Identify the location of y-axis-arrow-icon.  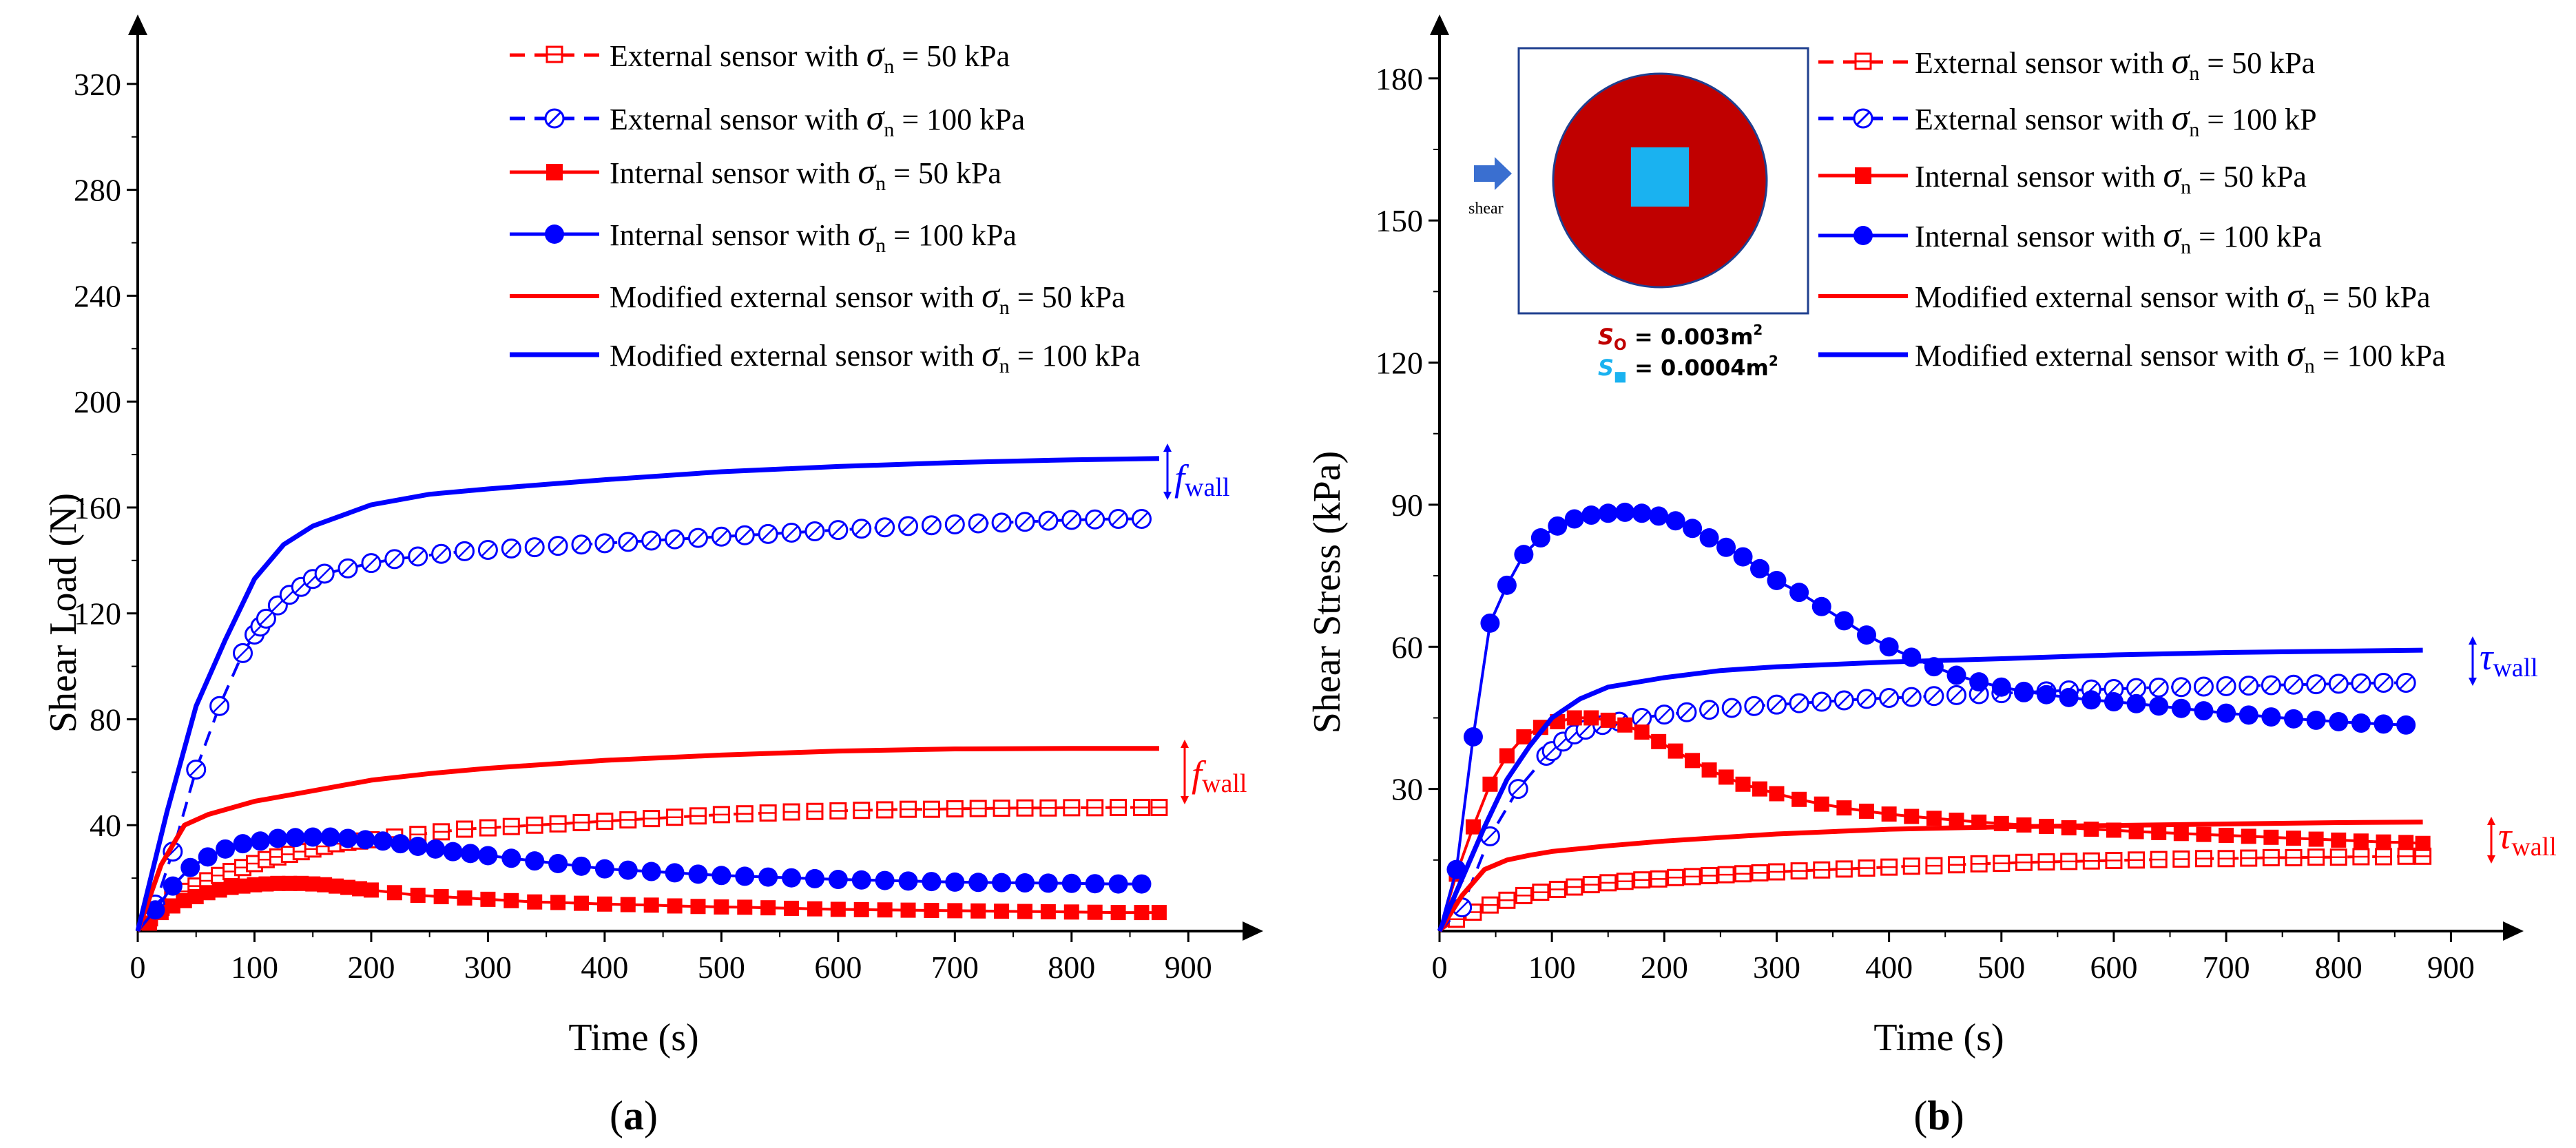
(137, 24).